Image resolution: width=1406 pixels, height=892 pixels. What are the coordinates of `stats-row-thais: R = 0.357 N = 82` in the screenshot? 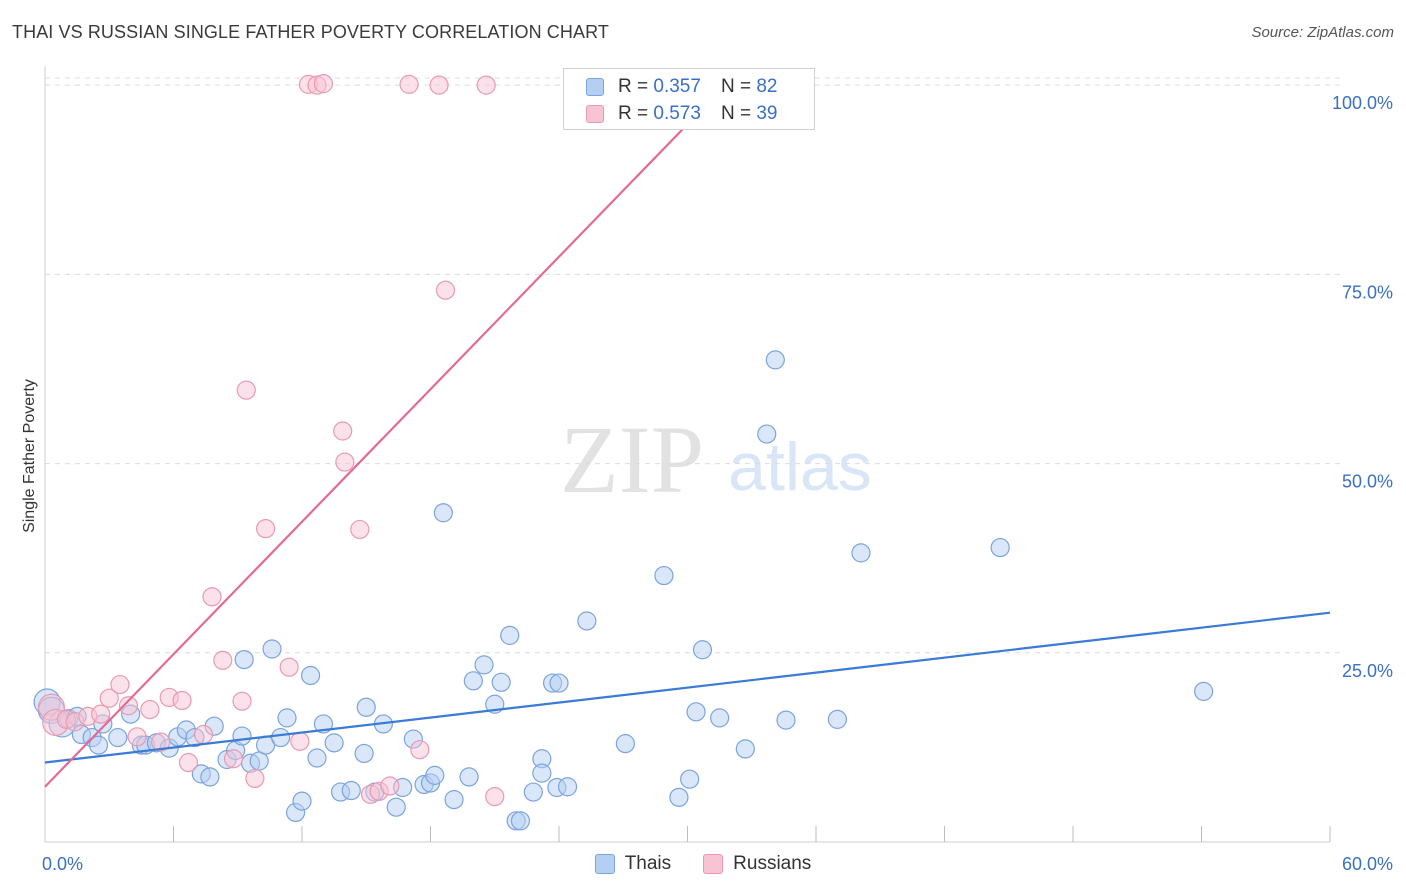 It's located at (681, 87).